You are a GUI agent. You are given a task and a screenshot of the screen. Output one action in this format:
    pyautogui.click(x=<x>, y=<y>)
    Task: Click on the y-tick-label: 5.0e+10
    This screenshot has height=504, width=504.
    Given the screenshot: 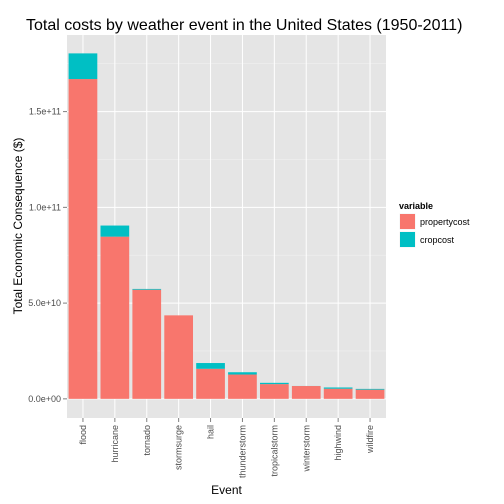 What is the action you would take?
    pyautogui.click(x=44, y=303)
    